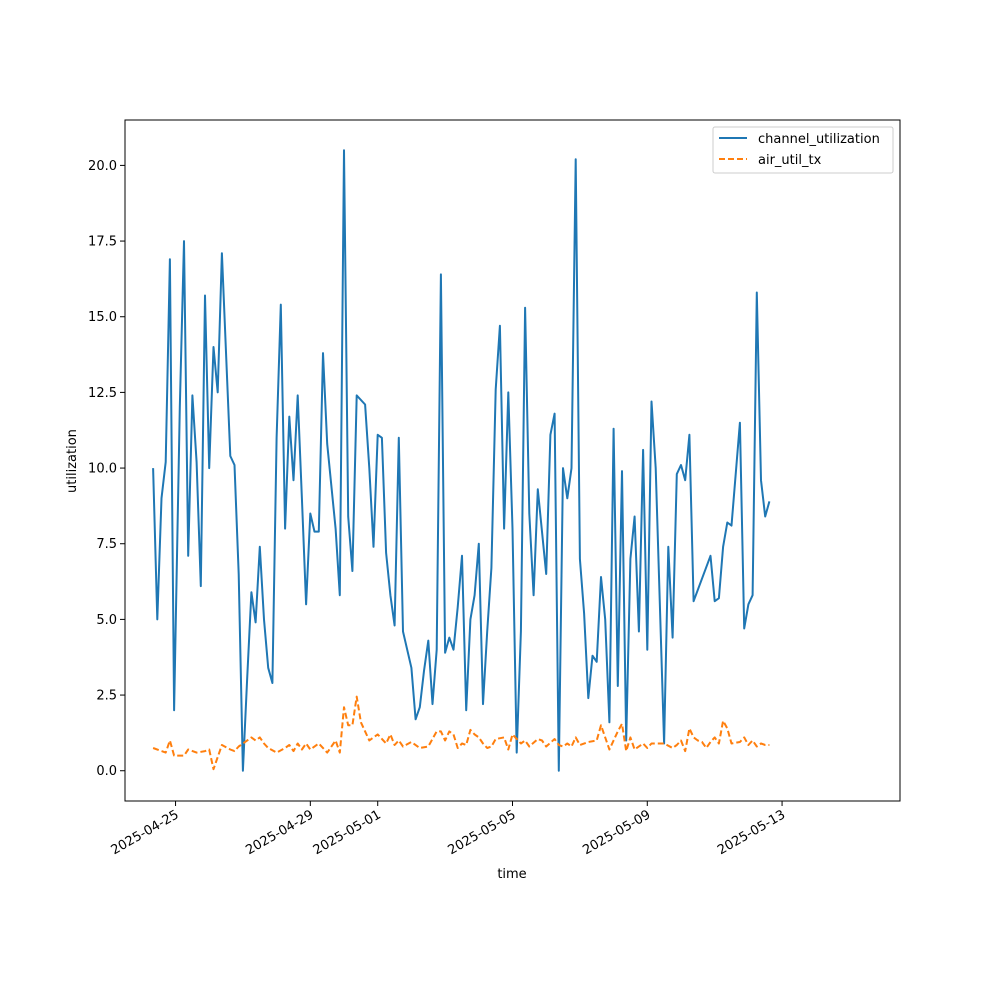 This screenshot has height=1000, width=1000. Describe the element at coordinates (790, 160) in the screenshot. I see `legend-label-air-util-tx: air_util_tx` at that location.